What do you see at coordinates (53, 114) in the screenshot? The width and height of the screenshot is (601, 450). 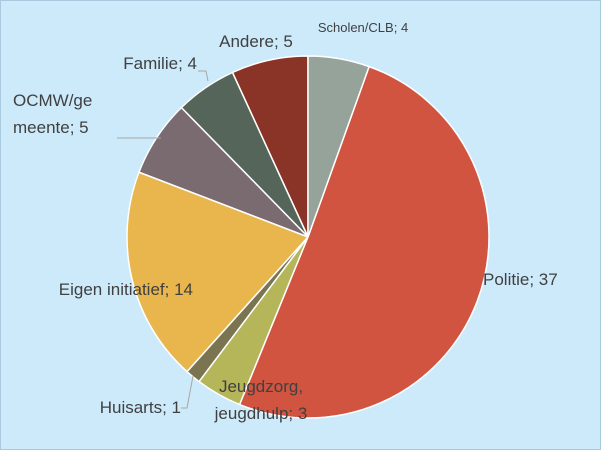 I see `category-label: OCMW/gemeente` at bounding box center [53, 114].